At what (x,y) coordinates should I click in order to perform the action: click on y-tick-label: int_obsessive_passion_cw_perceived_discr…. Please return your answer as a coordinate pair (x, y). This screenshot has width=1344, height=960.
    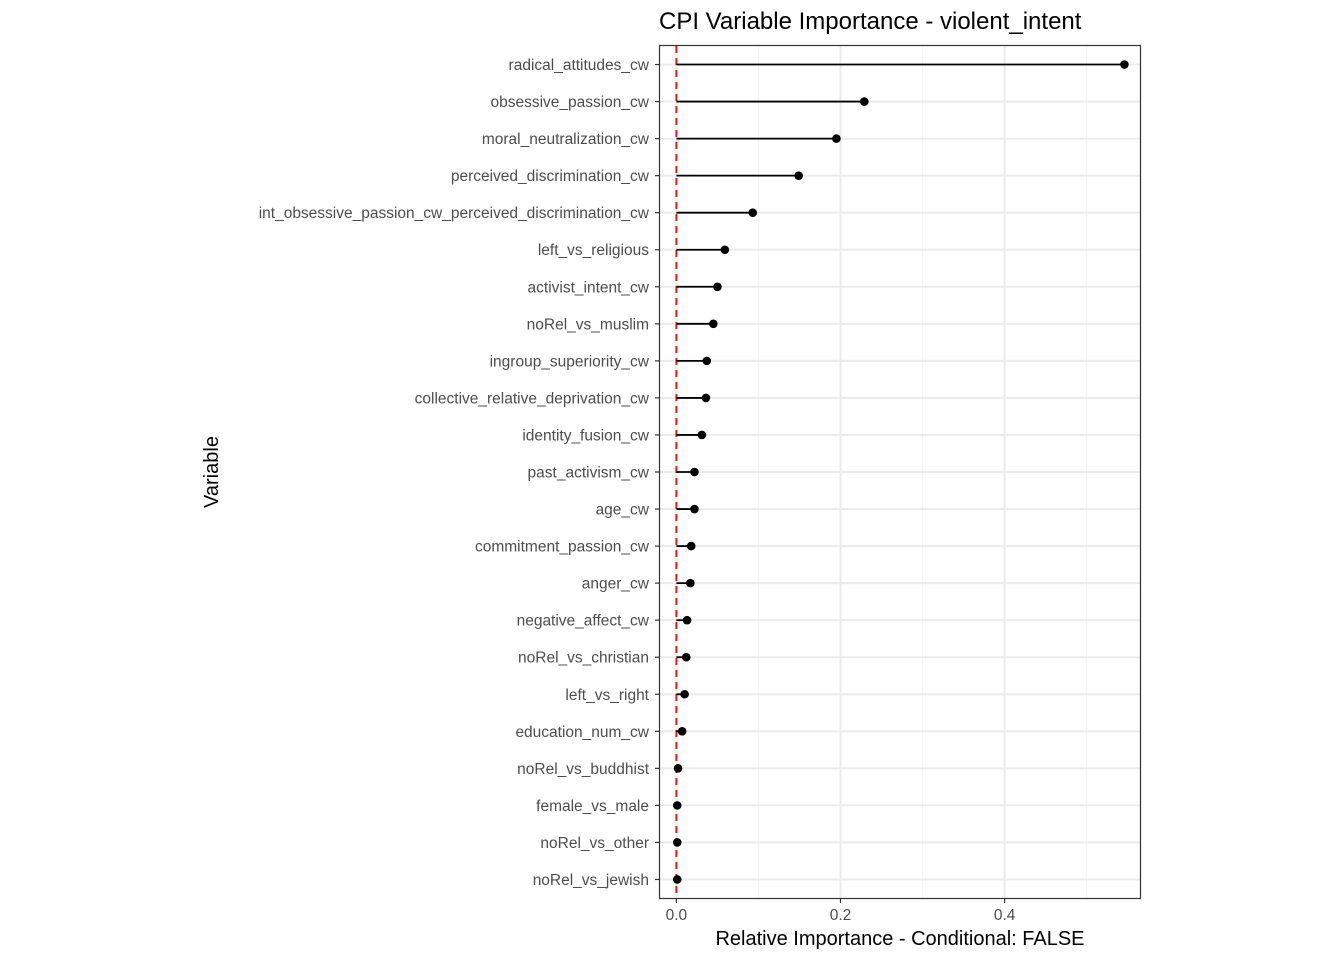
    Looking at the image, I should click on (454, 213).